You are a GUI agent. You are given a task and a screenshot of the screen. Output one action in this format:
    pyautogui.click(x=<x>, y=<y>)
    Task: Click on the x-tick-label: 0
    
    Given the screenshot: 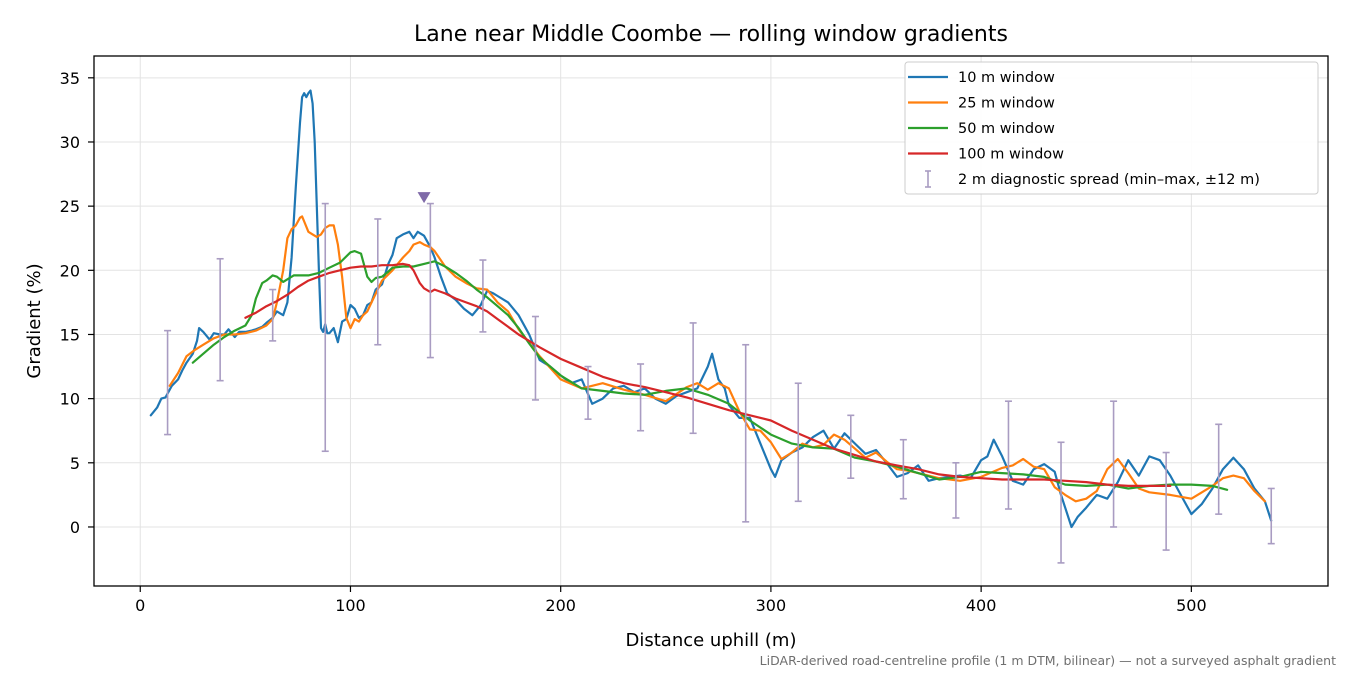 What is the action you would take?
    pyautogui.click(x=140, y=605)
    